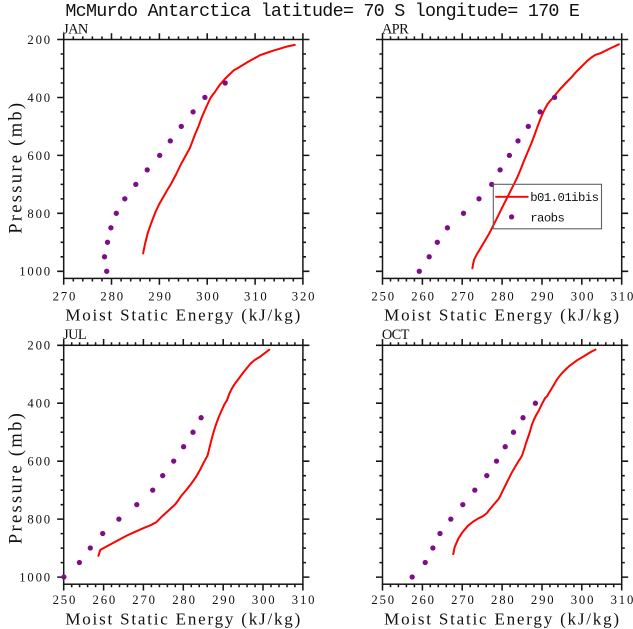 This screenshot has height=629, width=633. Describe the element at coordinates (564, 198) in the screenshot. I see `svg-text: b01.01ibis` at that location.